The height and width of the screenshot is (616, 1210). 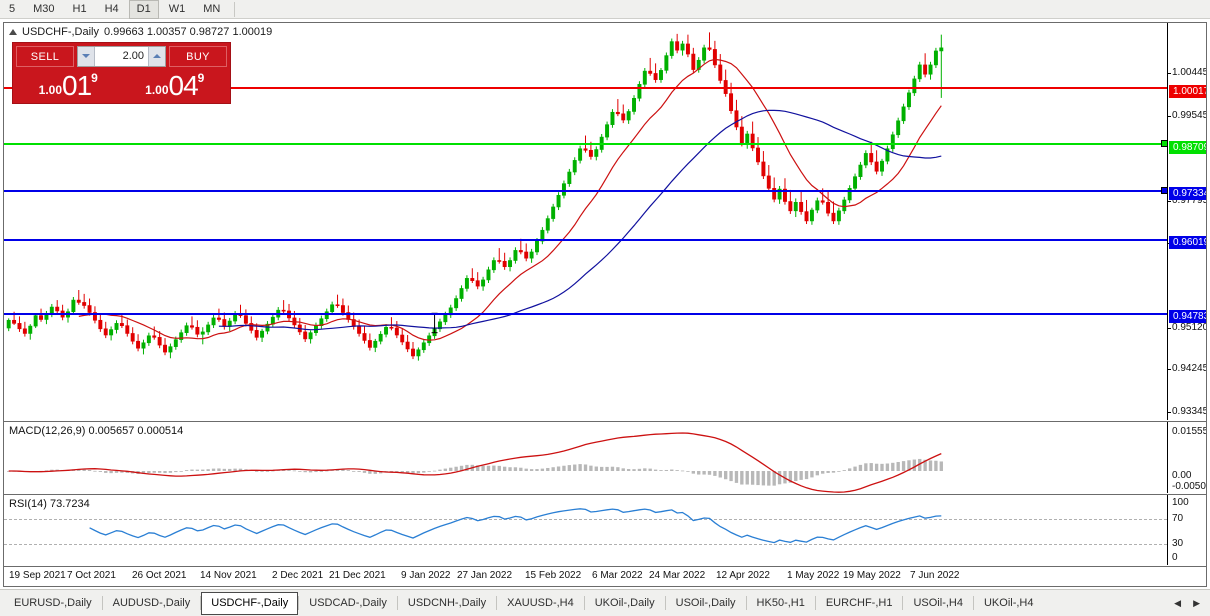 I want to click on one-click-trade-panel: SELL 2.00 BUY 1.00 01 9, so click(x=121, y=73).